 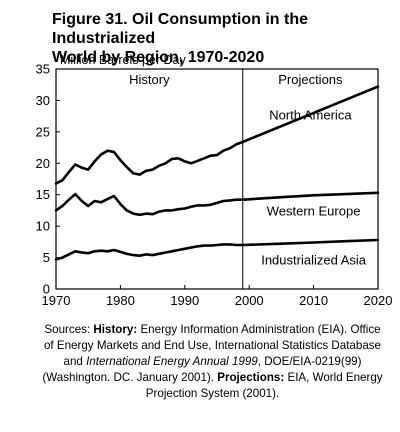 What do you see at coordinates (172, 361) in the screenshot?
I see `sources-publication-title: International Energy Annual 1999` at bounding box center [172, 361].